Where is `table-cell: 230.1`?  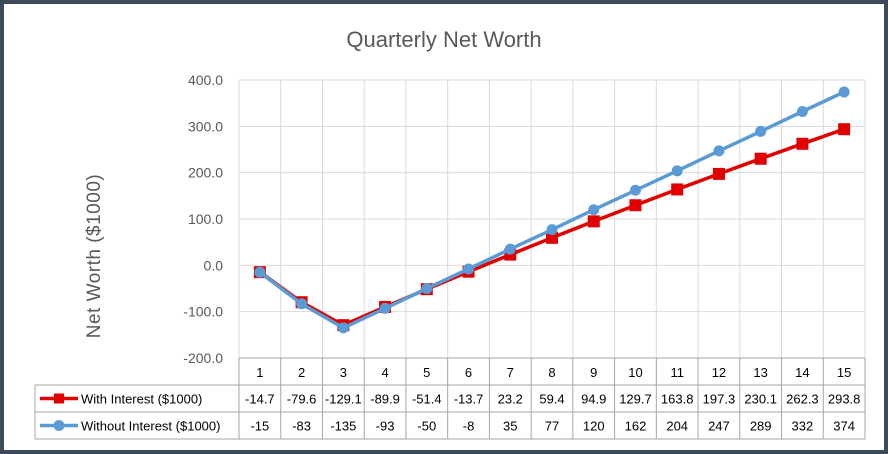
table-cell: 230.1 is located at coordinates (760, 399).